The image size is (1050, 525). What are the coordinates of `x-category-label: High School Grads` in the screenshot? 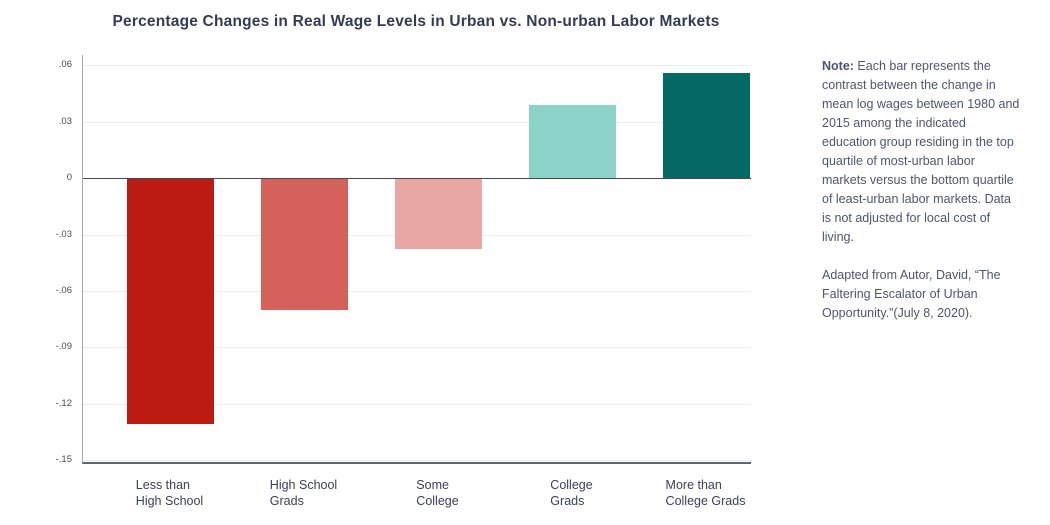 It's located at (303, 493).